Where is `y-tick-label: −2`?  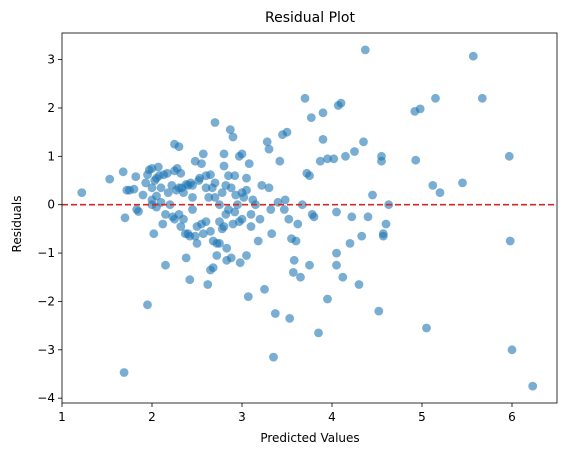 y-tick-label: −2 is located at coordinates (46, 301).